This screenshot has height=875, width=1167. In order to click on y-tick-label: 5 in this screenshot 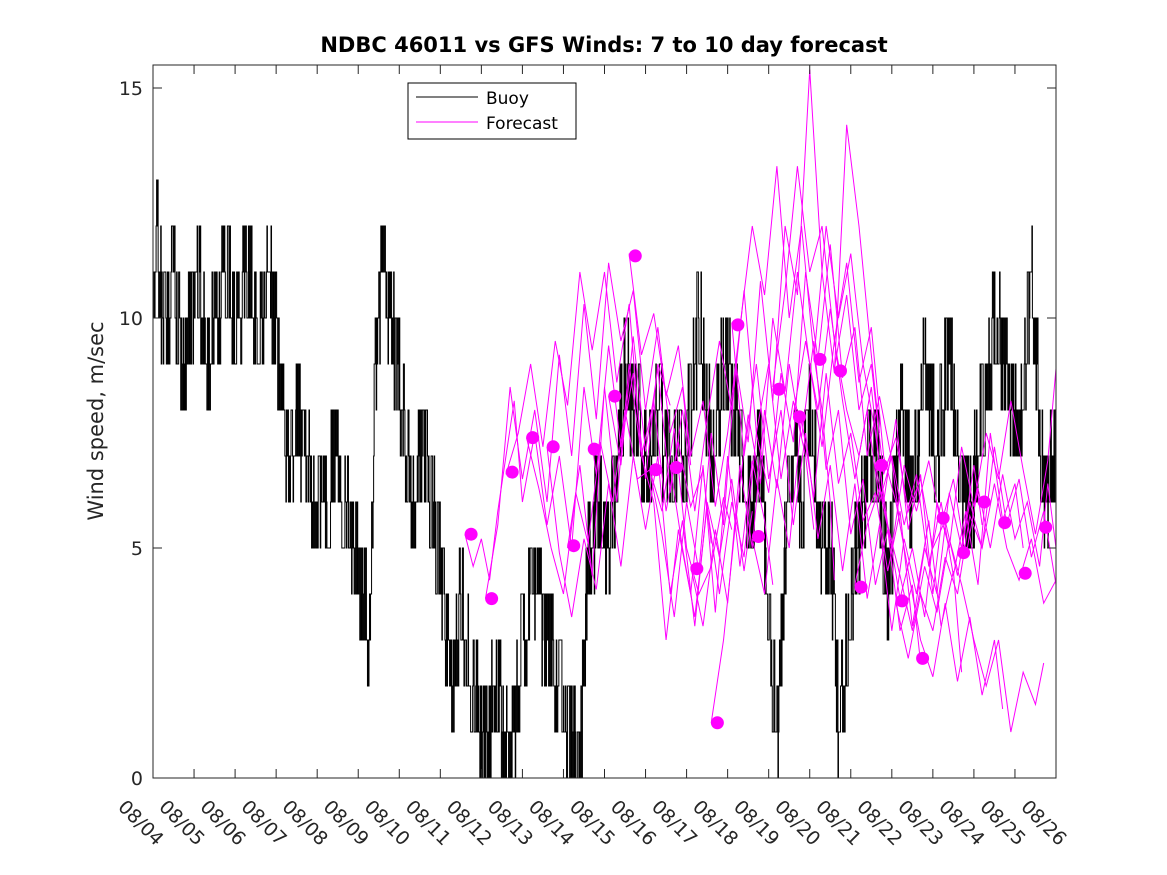, I will do `click(137, 549)`.